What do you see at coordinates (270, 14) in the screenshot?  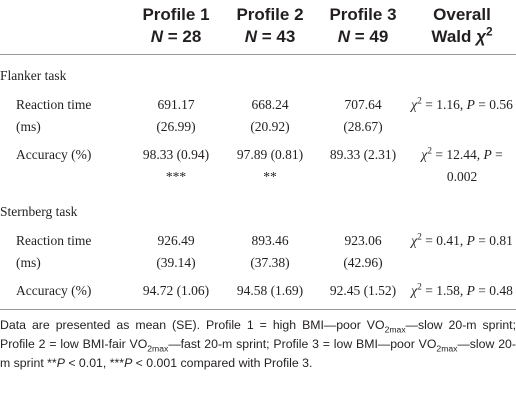 I see `cell-line: Profile 2` at bounding box center [270, 14].